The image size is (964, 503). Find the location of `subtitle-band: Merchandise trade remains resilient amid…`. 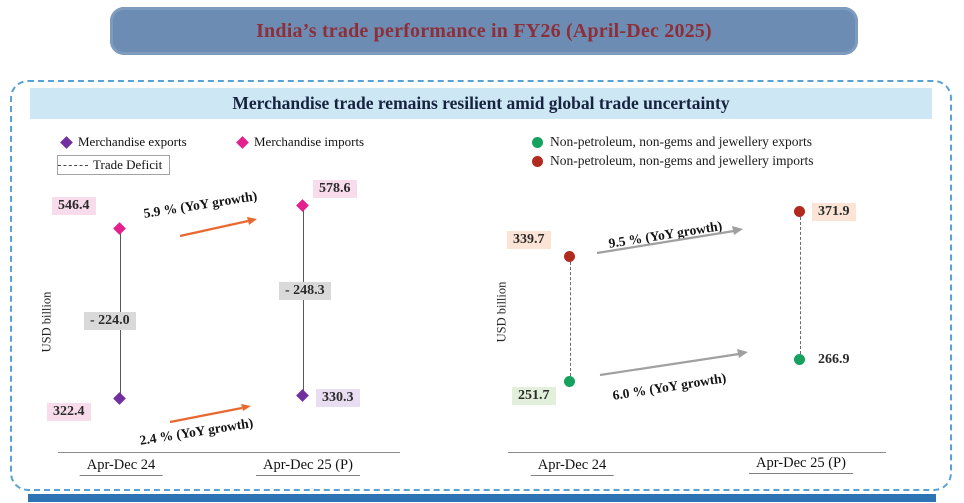

subtitle-band: Merchandise trade remains resilient amid… is located at coordinates (481, 103).